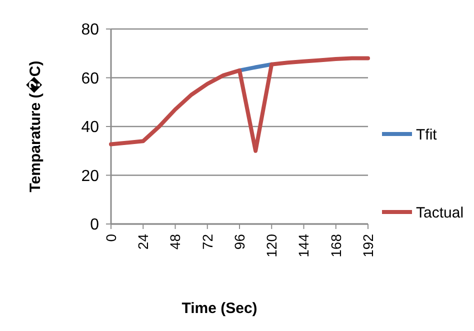 Image resolution: width=474 pixels, height=331 pixels. Describe the element at coordinates (143, 242) in the screenshot. I see `x-tick-label: 24` at that location.